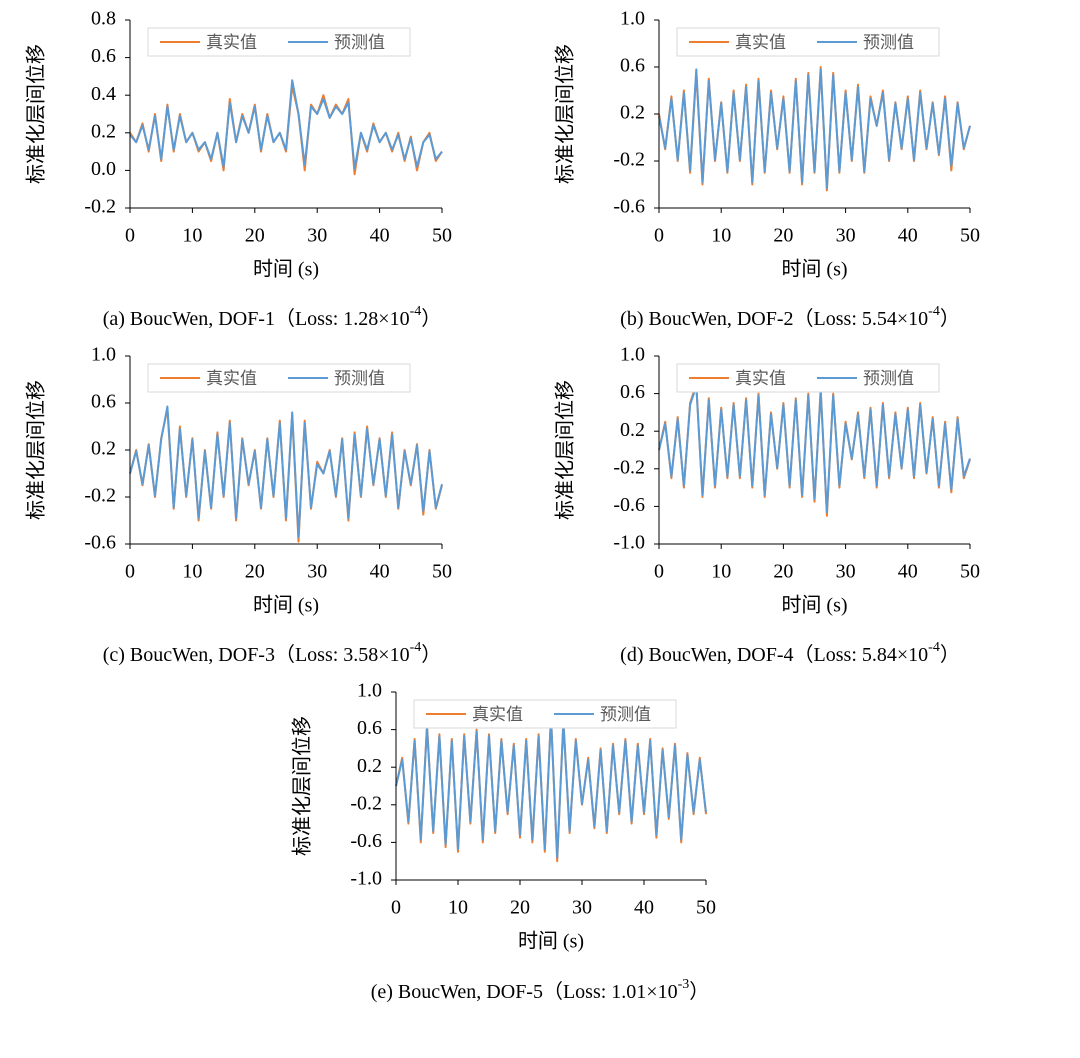 This screenshot has height=1058, width=1080. Describe the element at coordinates (774, 318) in the screenshot. I see `caption-text: (b) BoucWen, DOF-2（Loss: 5.54×10` at that location.